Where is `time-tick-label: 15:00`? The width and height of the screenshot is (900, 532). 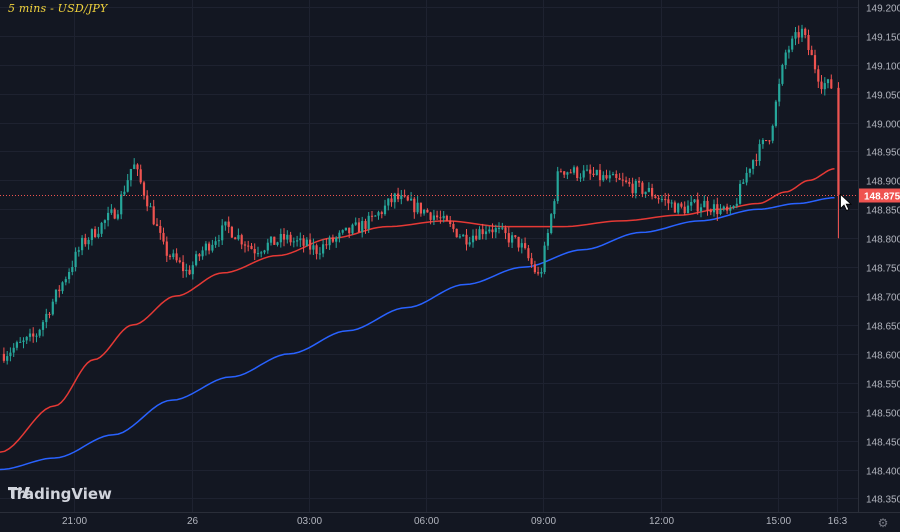
time-tick-label: 15:00 is located at coordinates (778, 521).